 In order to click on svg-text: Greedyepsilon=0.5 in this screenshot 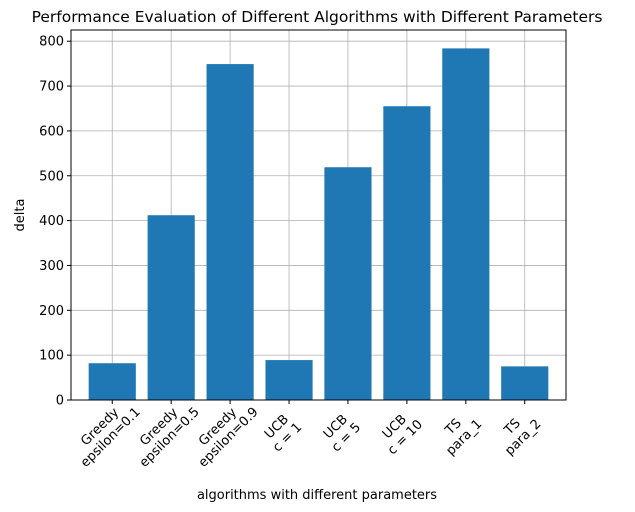, I will do `click(164, 432)`.